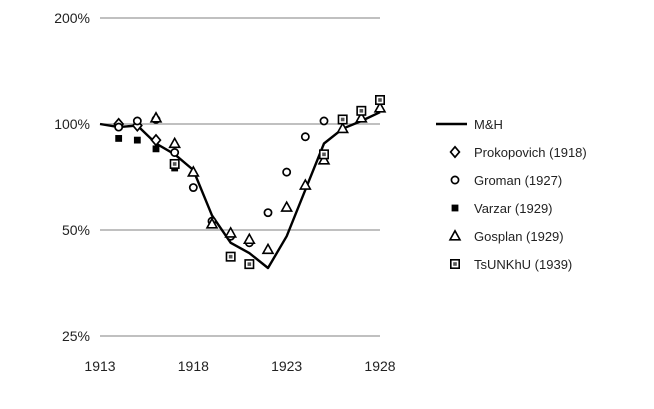 The width and height of the screenshot is (654, 409). I want to click on legend-label: Gosplan (1929), so click(519, 236).